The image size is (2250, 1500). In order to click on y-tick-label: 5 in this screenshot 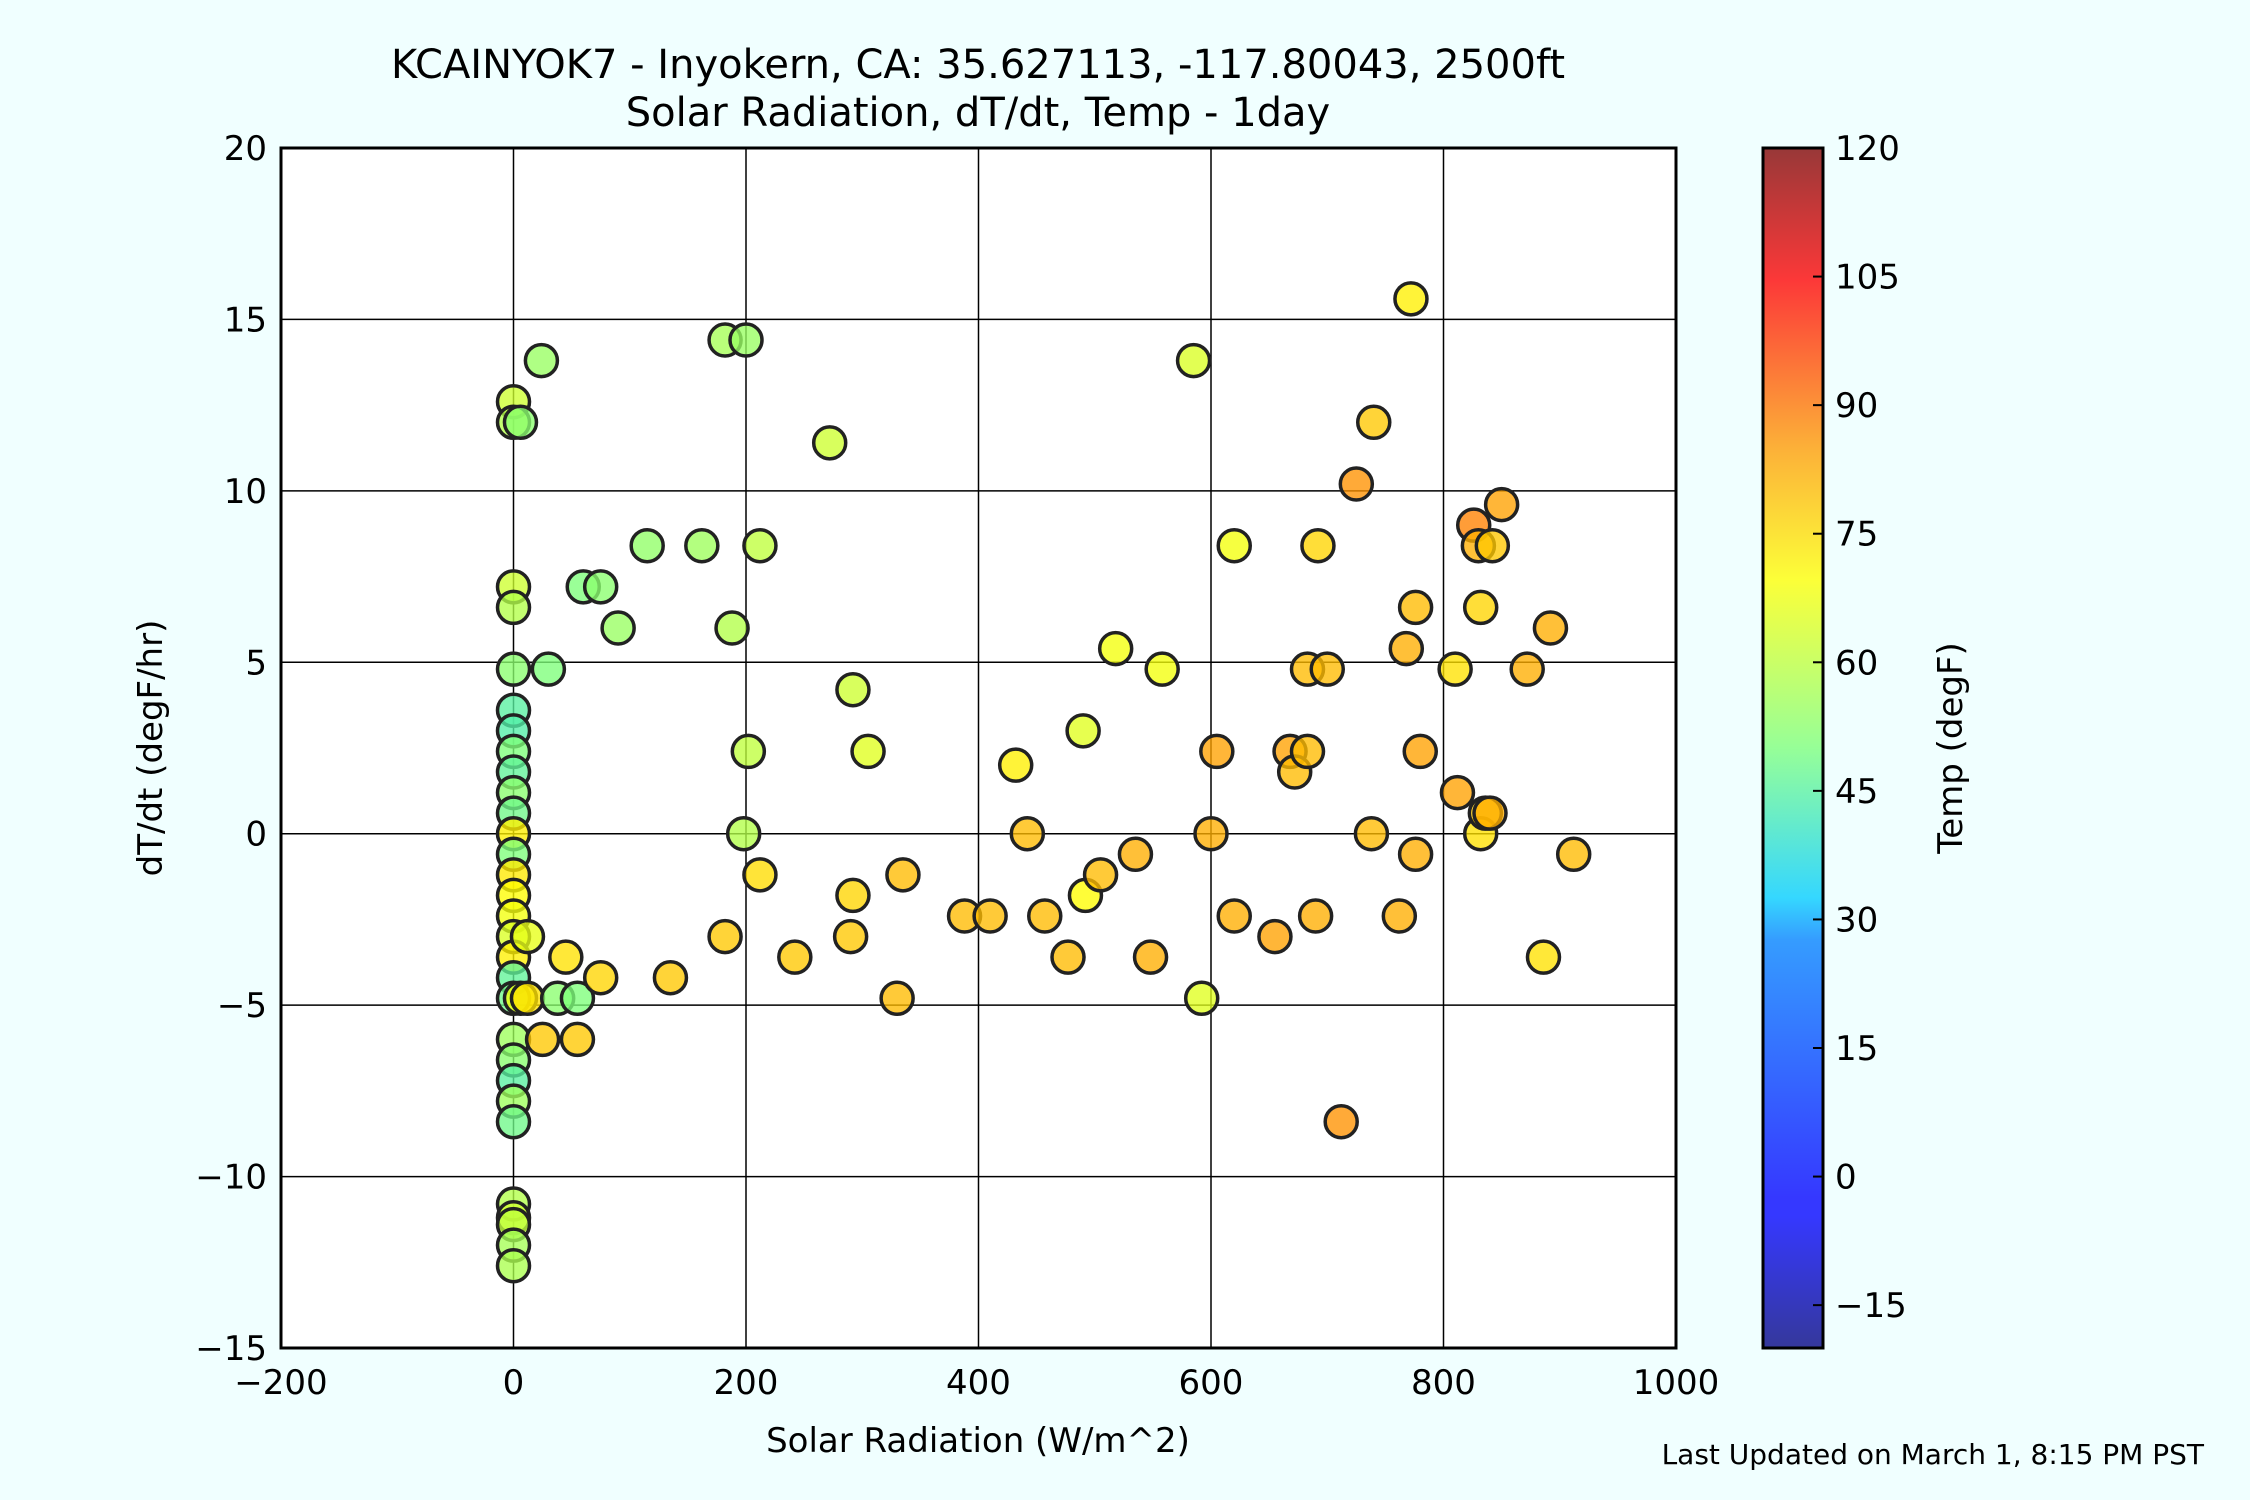, I will do `click(256, 663)`.